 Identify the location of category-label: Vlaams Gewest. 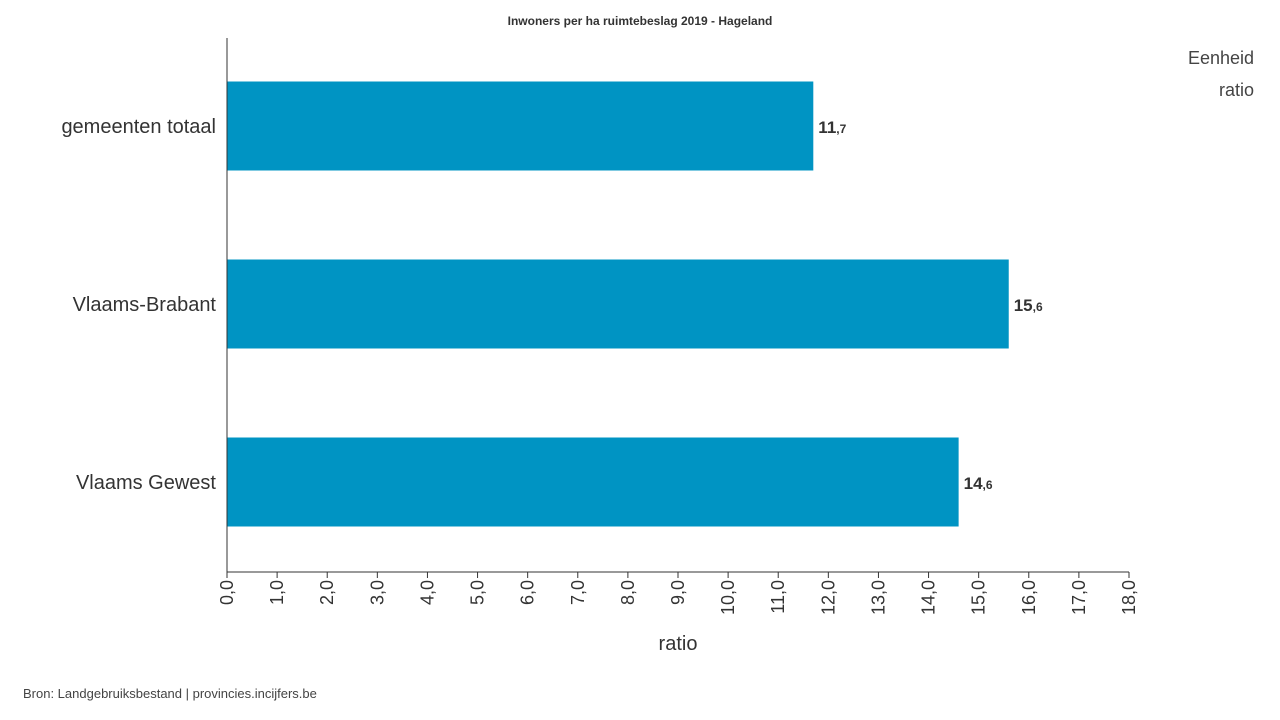
(146, 483).